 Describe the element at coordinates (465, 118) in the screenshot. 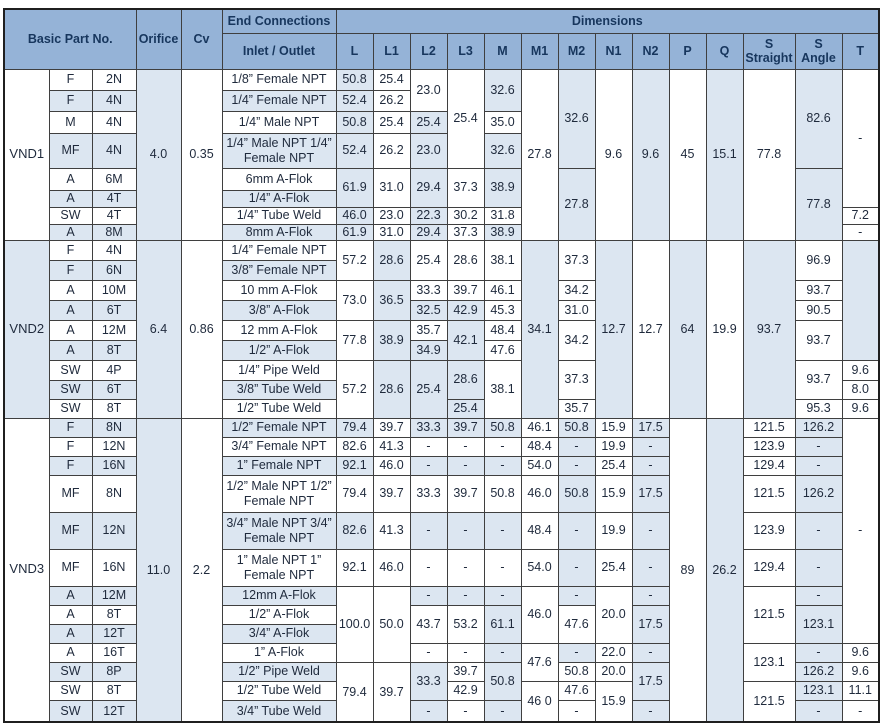

I see `dim-cell-l3: 25.4` at that location.